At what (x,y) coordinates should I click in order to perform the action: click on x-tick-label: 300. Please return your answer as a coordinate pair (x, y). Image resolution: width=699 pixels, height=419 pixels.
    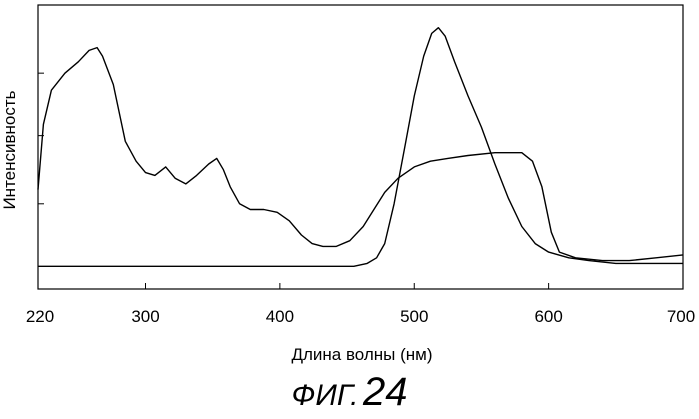
    Looking at the image, I should click on (145, 316).